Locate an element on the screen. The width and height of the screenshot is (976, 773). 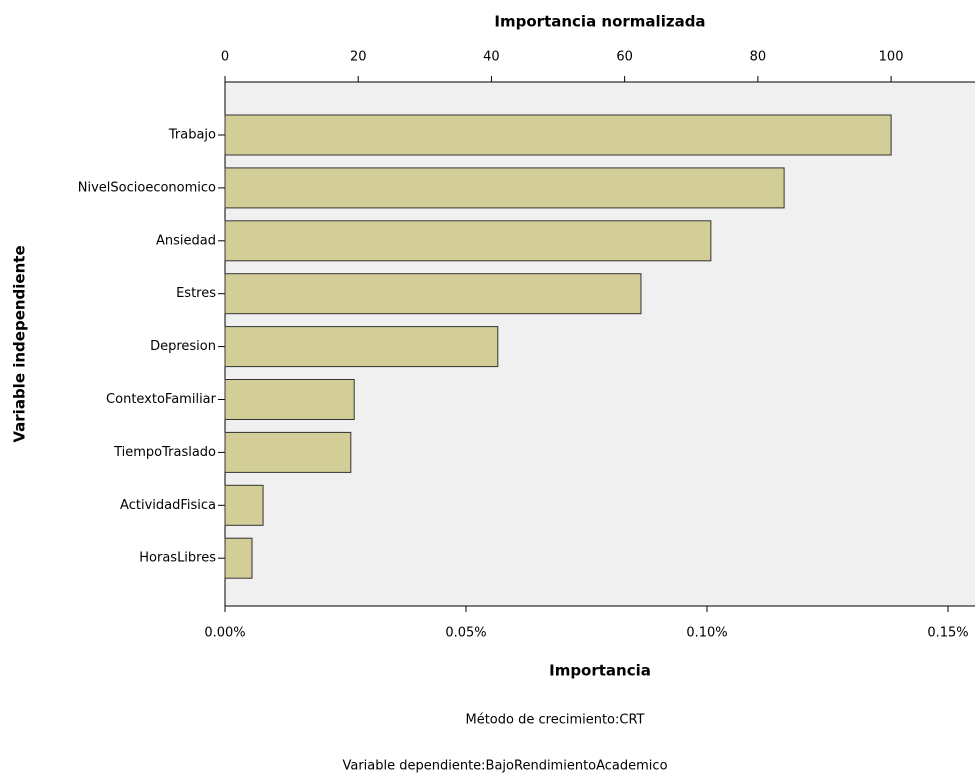
x2-tick-label: 40 is located at coordinates (491, 57).